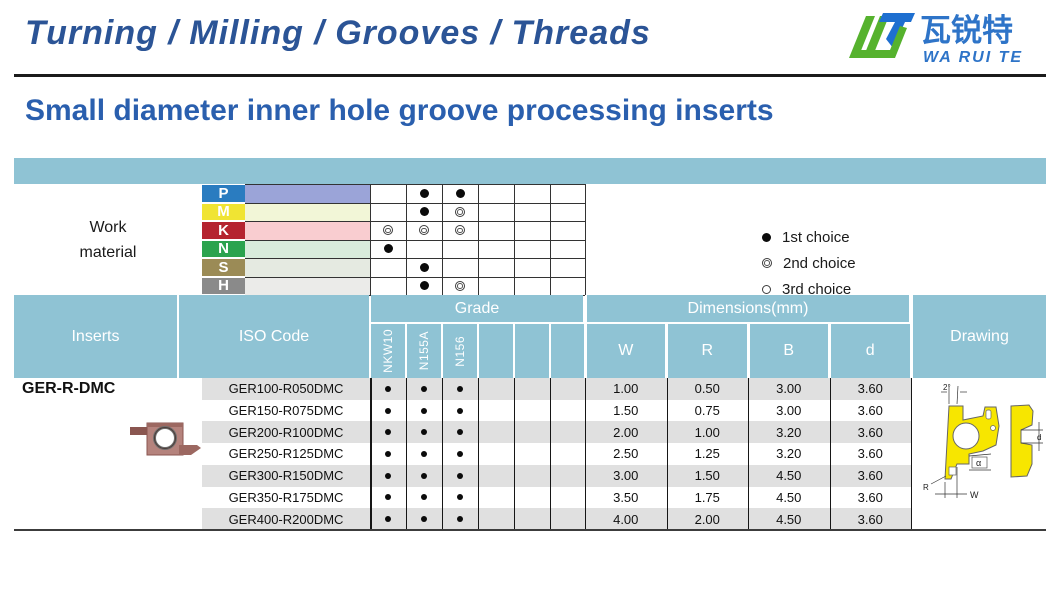 The height and width of the screenshot is (600, 1060). I want to click on table-row: GER100-R050DMC 1.00 0.50 3.00 3.60, so click(556, 389).